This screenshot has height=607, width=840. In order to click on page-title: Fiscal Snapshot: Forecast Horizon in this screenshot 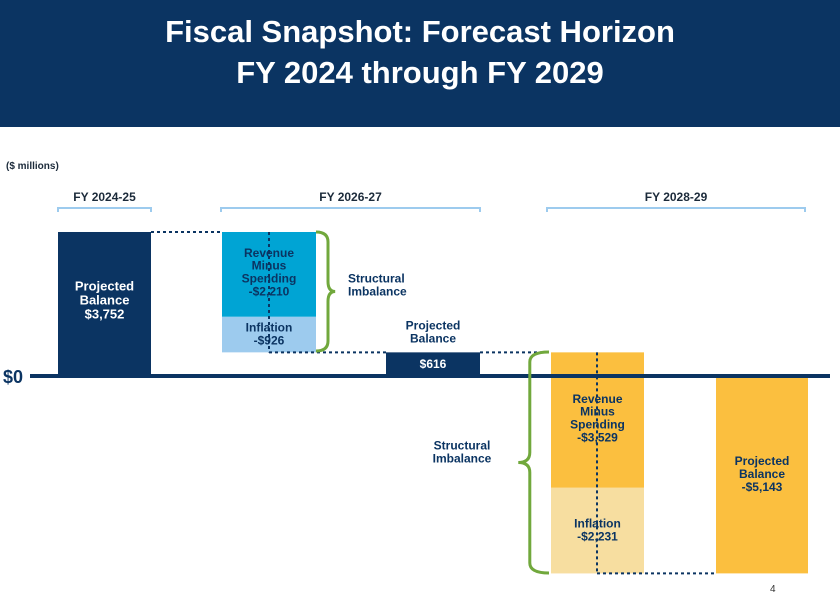, I will do `click(420, 31)`.